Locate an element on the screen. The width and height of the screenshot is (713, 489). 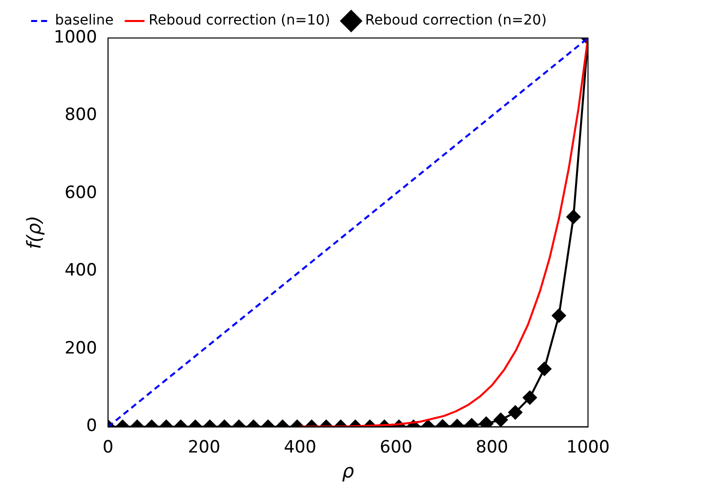
x-tick-label: 800 is located at coordinates (492, 447).